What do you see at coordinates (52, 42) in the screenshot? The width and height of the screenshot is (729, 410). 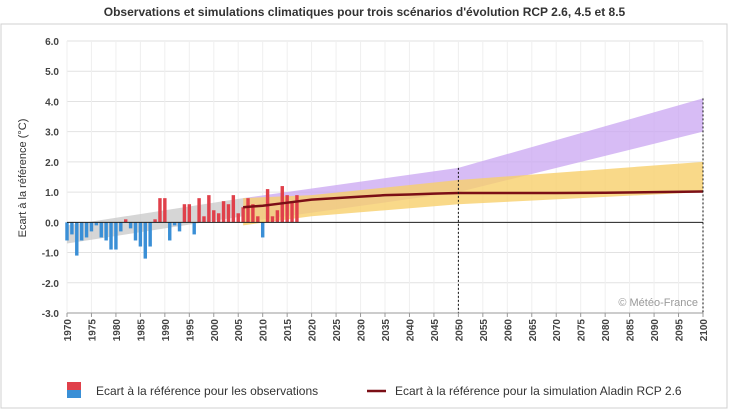 I see `y-tick-label: 6.0` at bounding box center [52, 42].